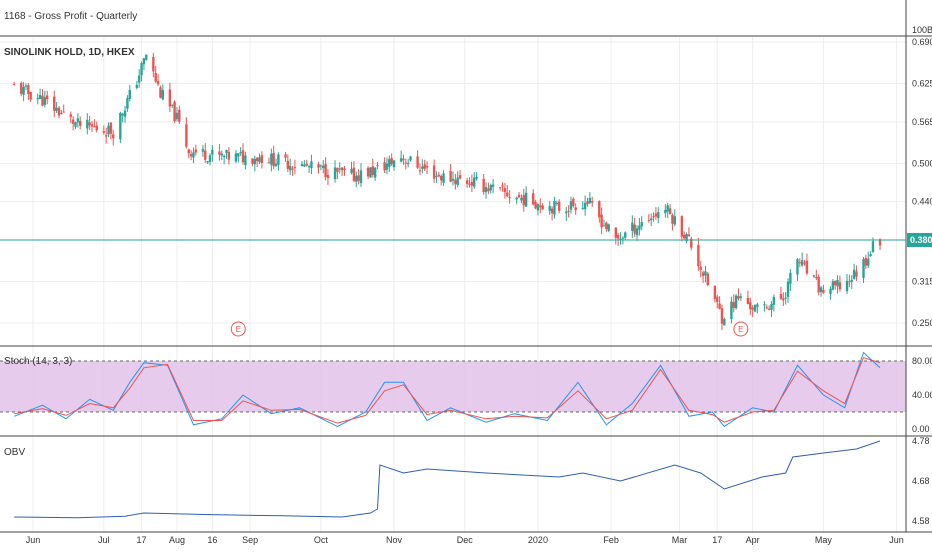  I want to click on price-y-tick-label: 0.440, so click(922, 202).